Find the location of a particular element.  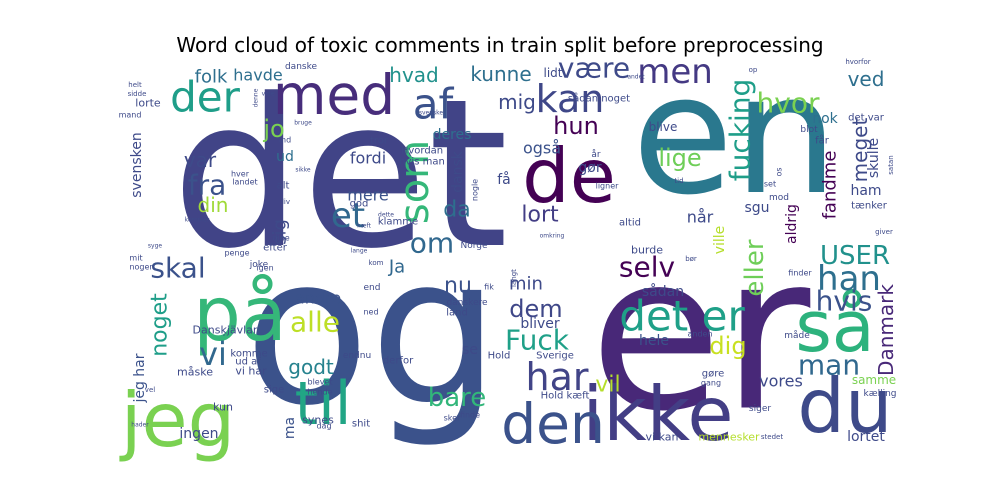

word-181: syge is located at coordinates (155, 246).